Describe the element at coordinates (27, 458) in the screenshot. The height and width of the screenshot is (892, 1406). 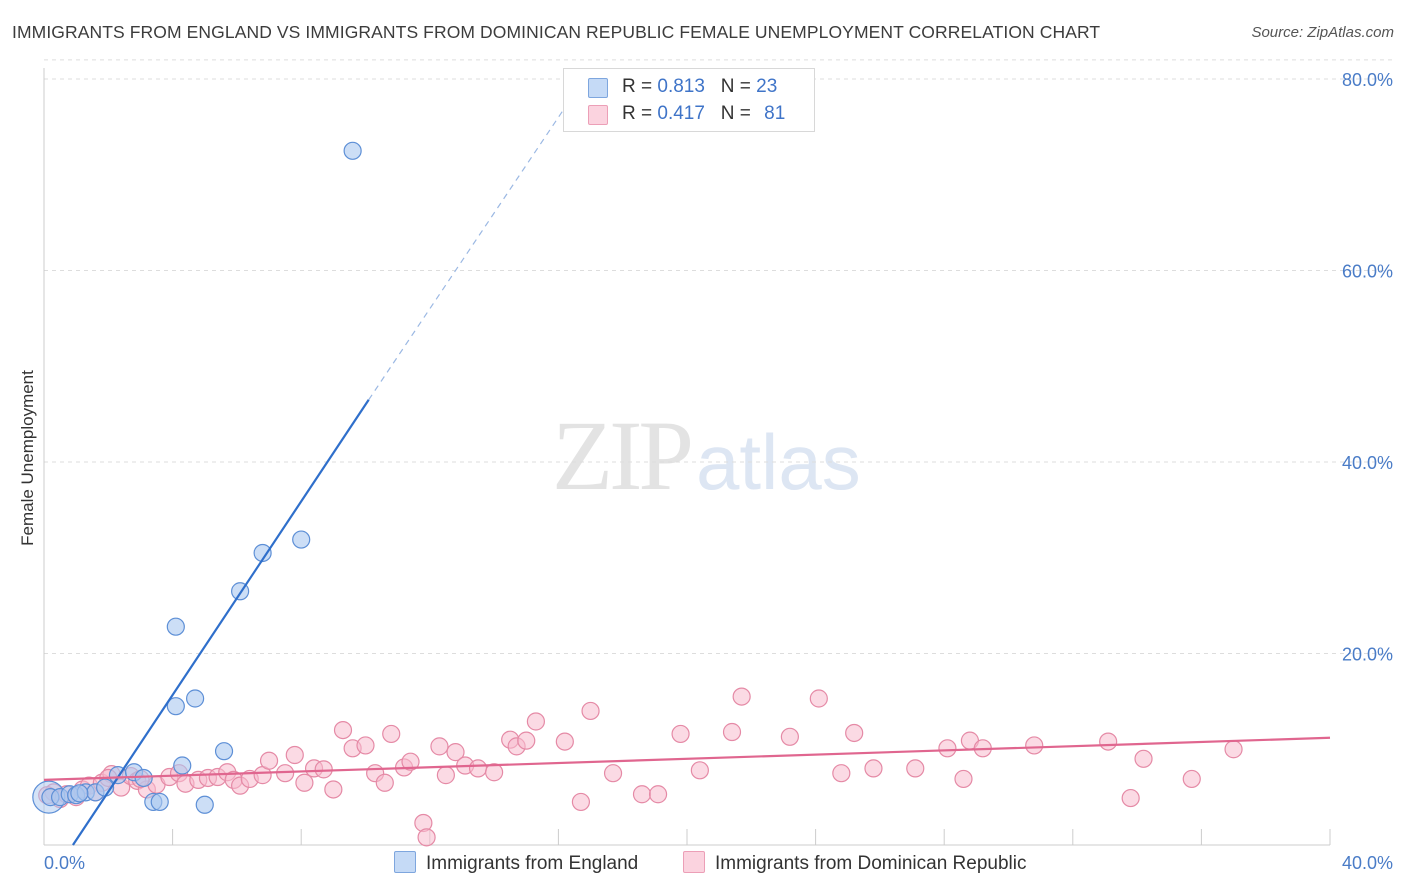
I see `y-axis-label: Female Unemployment` at that location.